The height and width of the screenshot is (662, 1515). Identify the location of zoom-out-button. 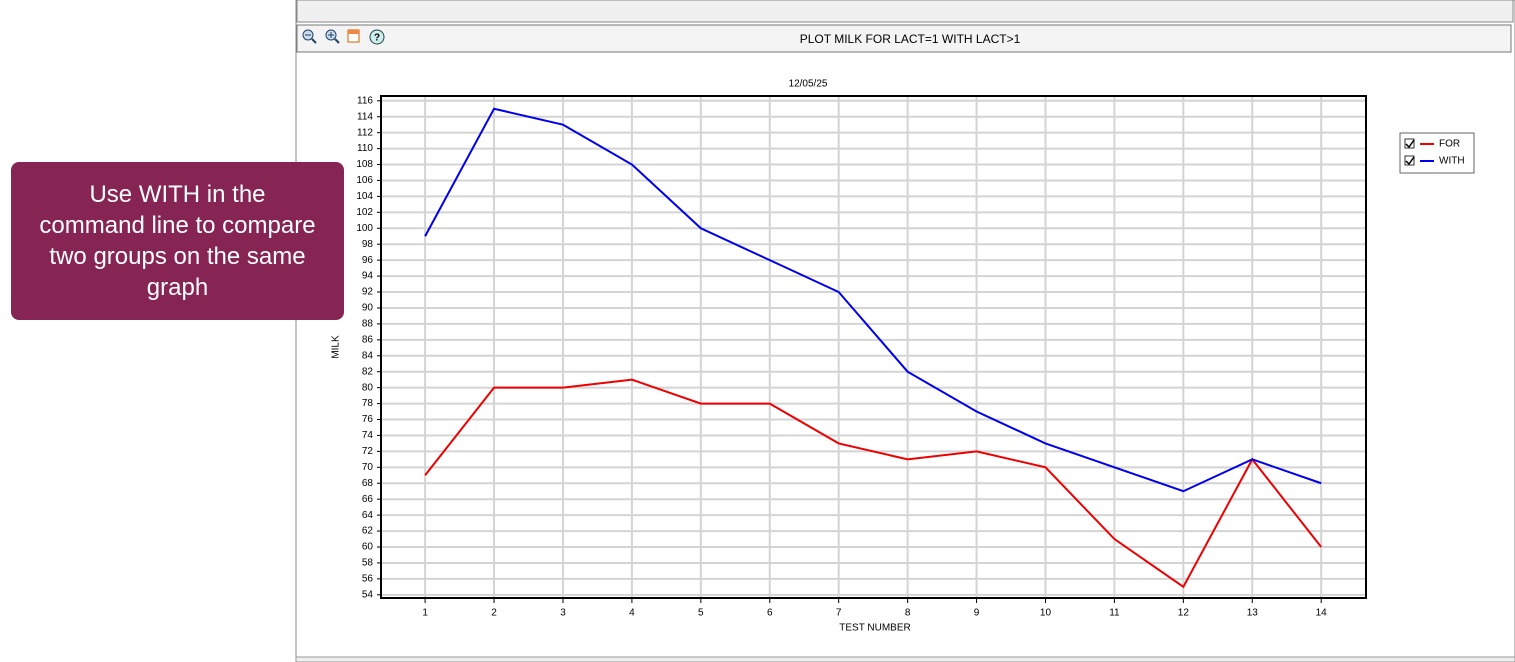
(309, 36).